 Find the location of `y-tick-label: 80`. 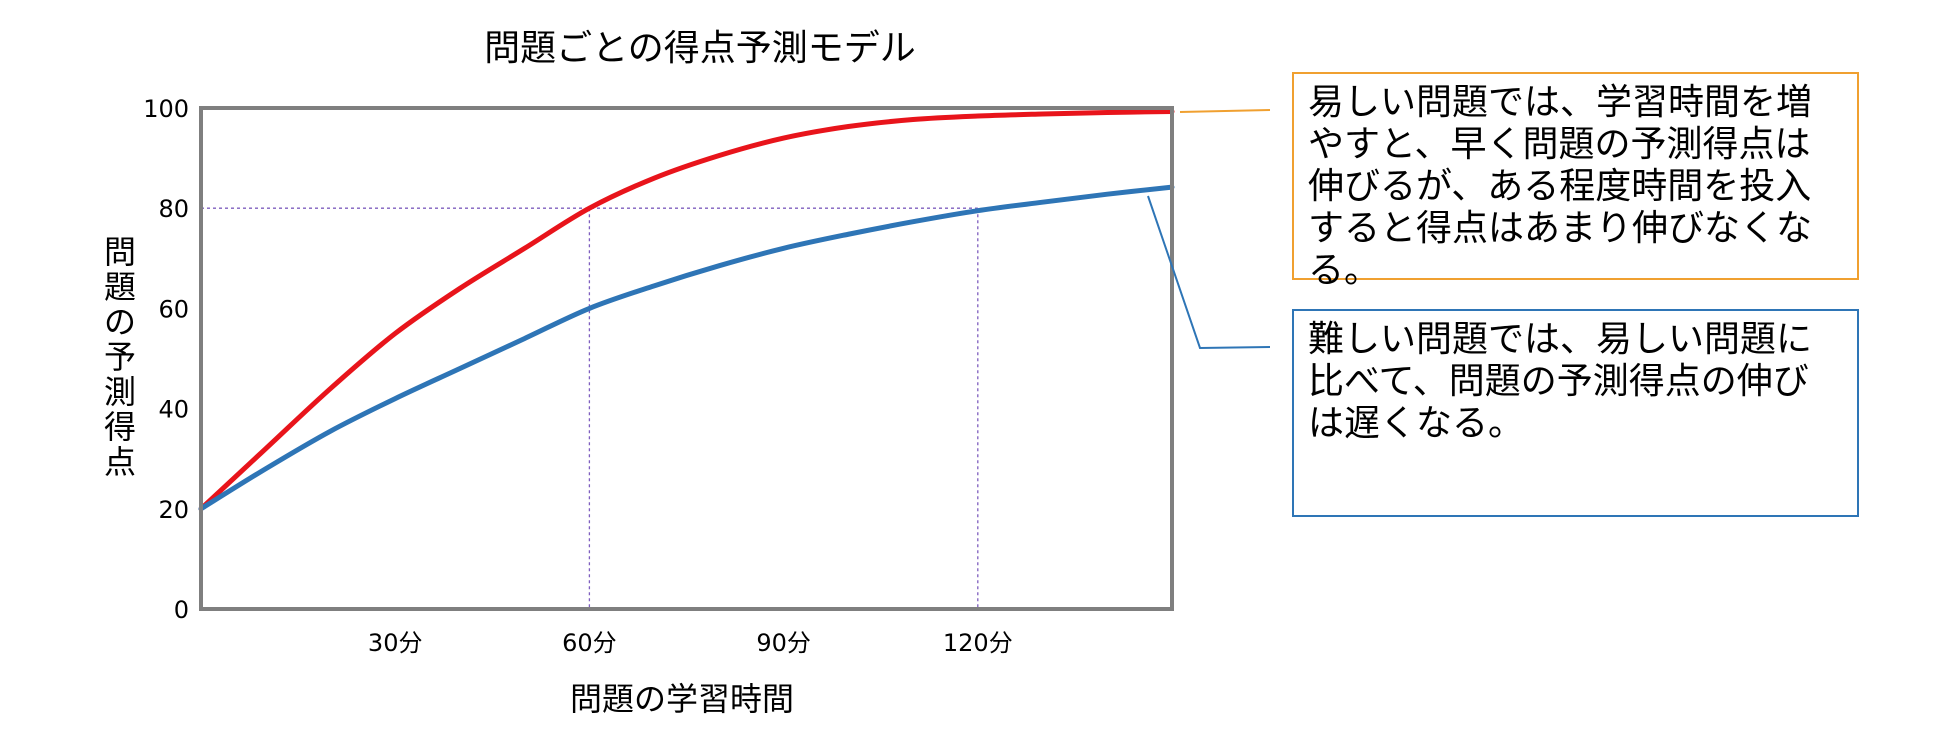

y-tick-label: 80 is located at coordinates (173, 209).